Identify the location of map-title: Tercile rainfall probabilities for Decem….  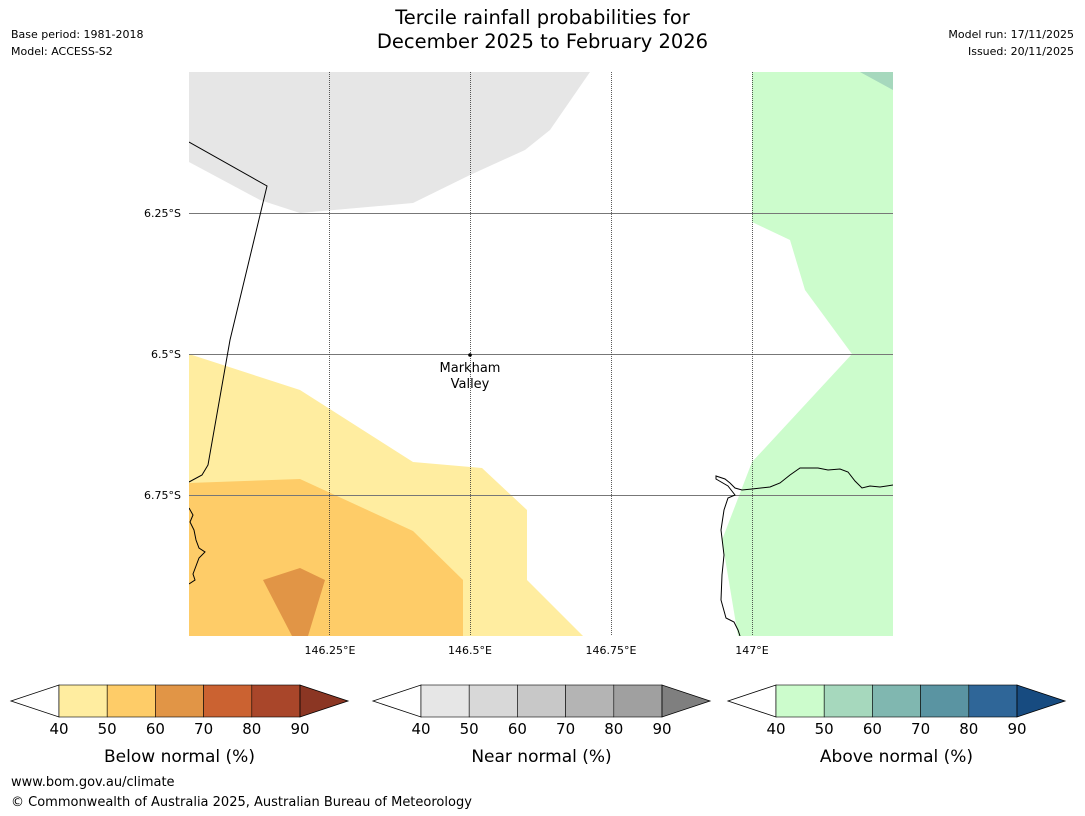
(542, 30).